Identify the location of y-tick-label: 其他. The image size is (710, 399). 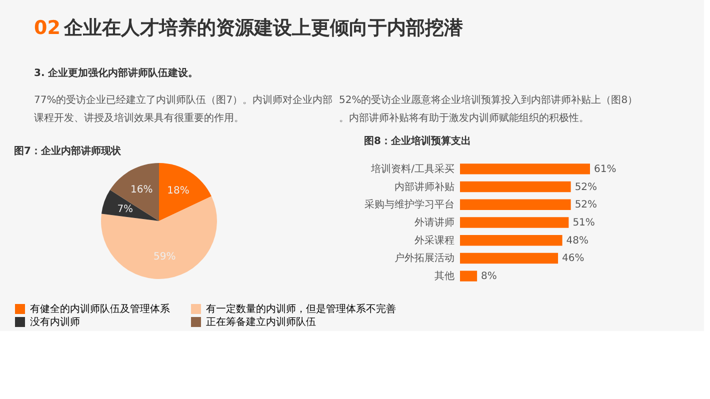
(444, 276).